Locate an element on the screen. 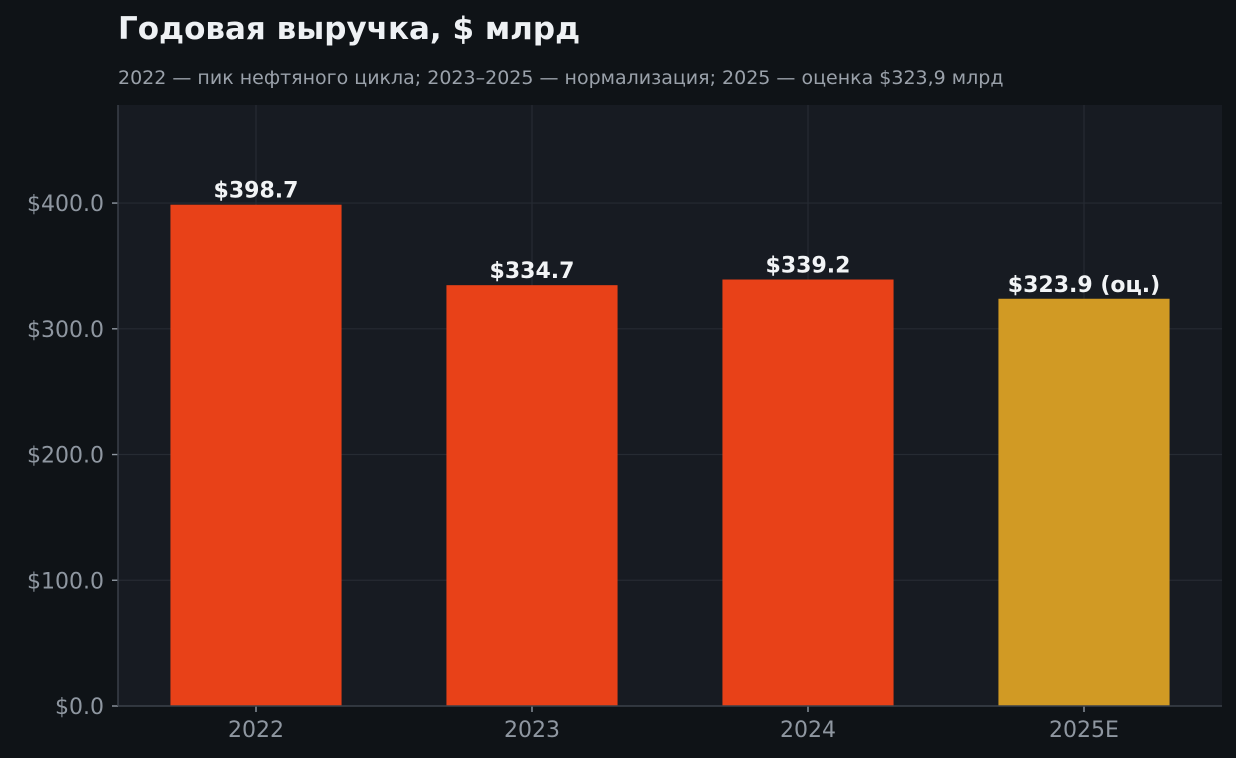  data-label-2025E: $323.9 (оц.) is located at coordinates (1084, 285).